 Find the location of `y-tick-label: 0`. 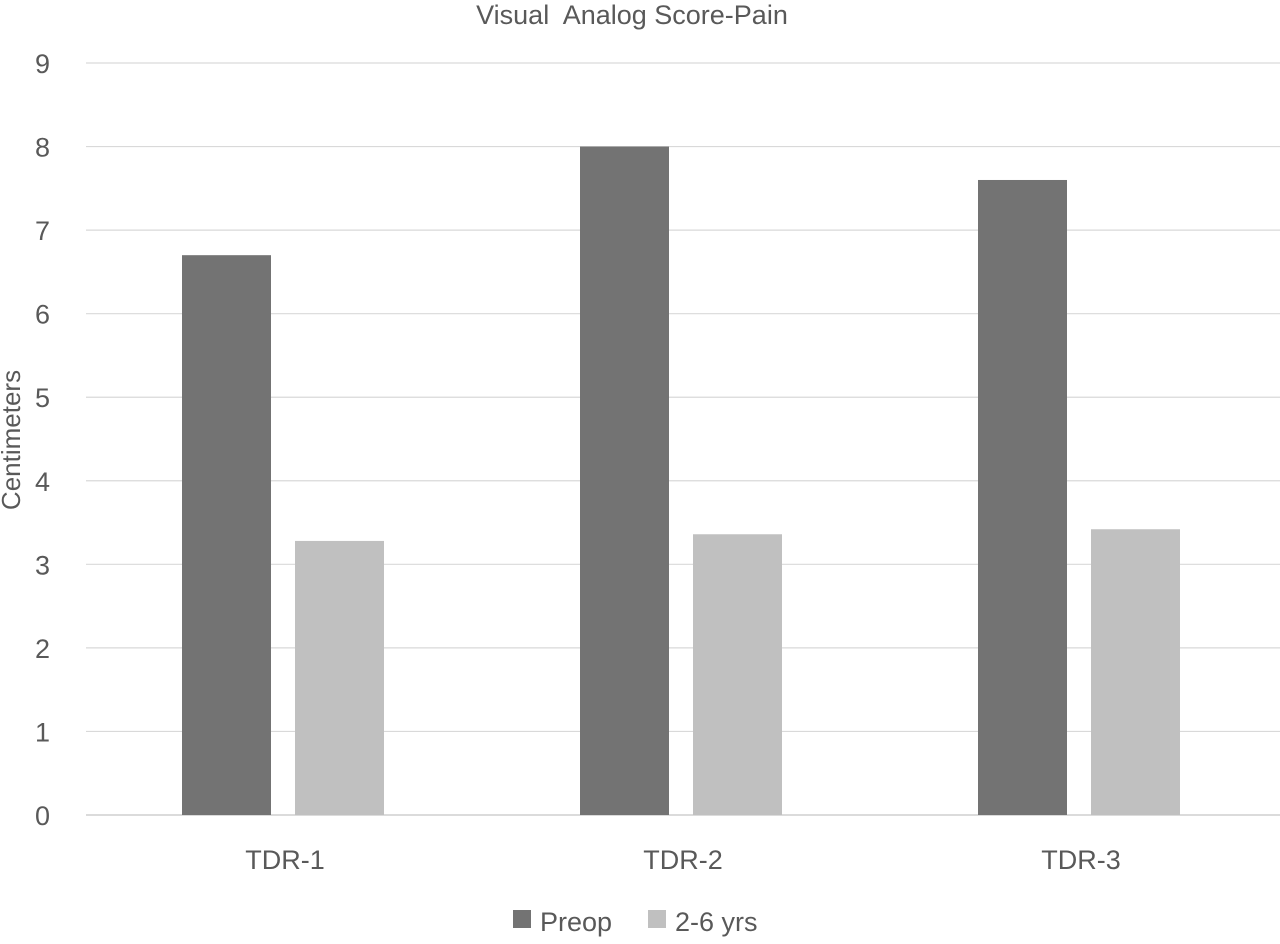

y-tick-label: 0 is located at coordinates (42, 816).